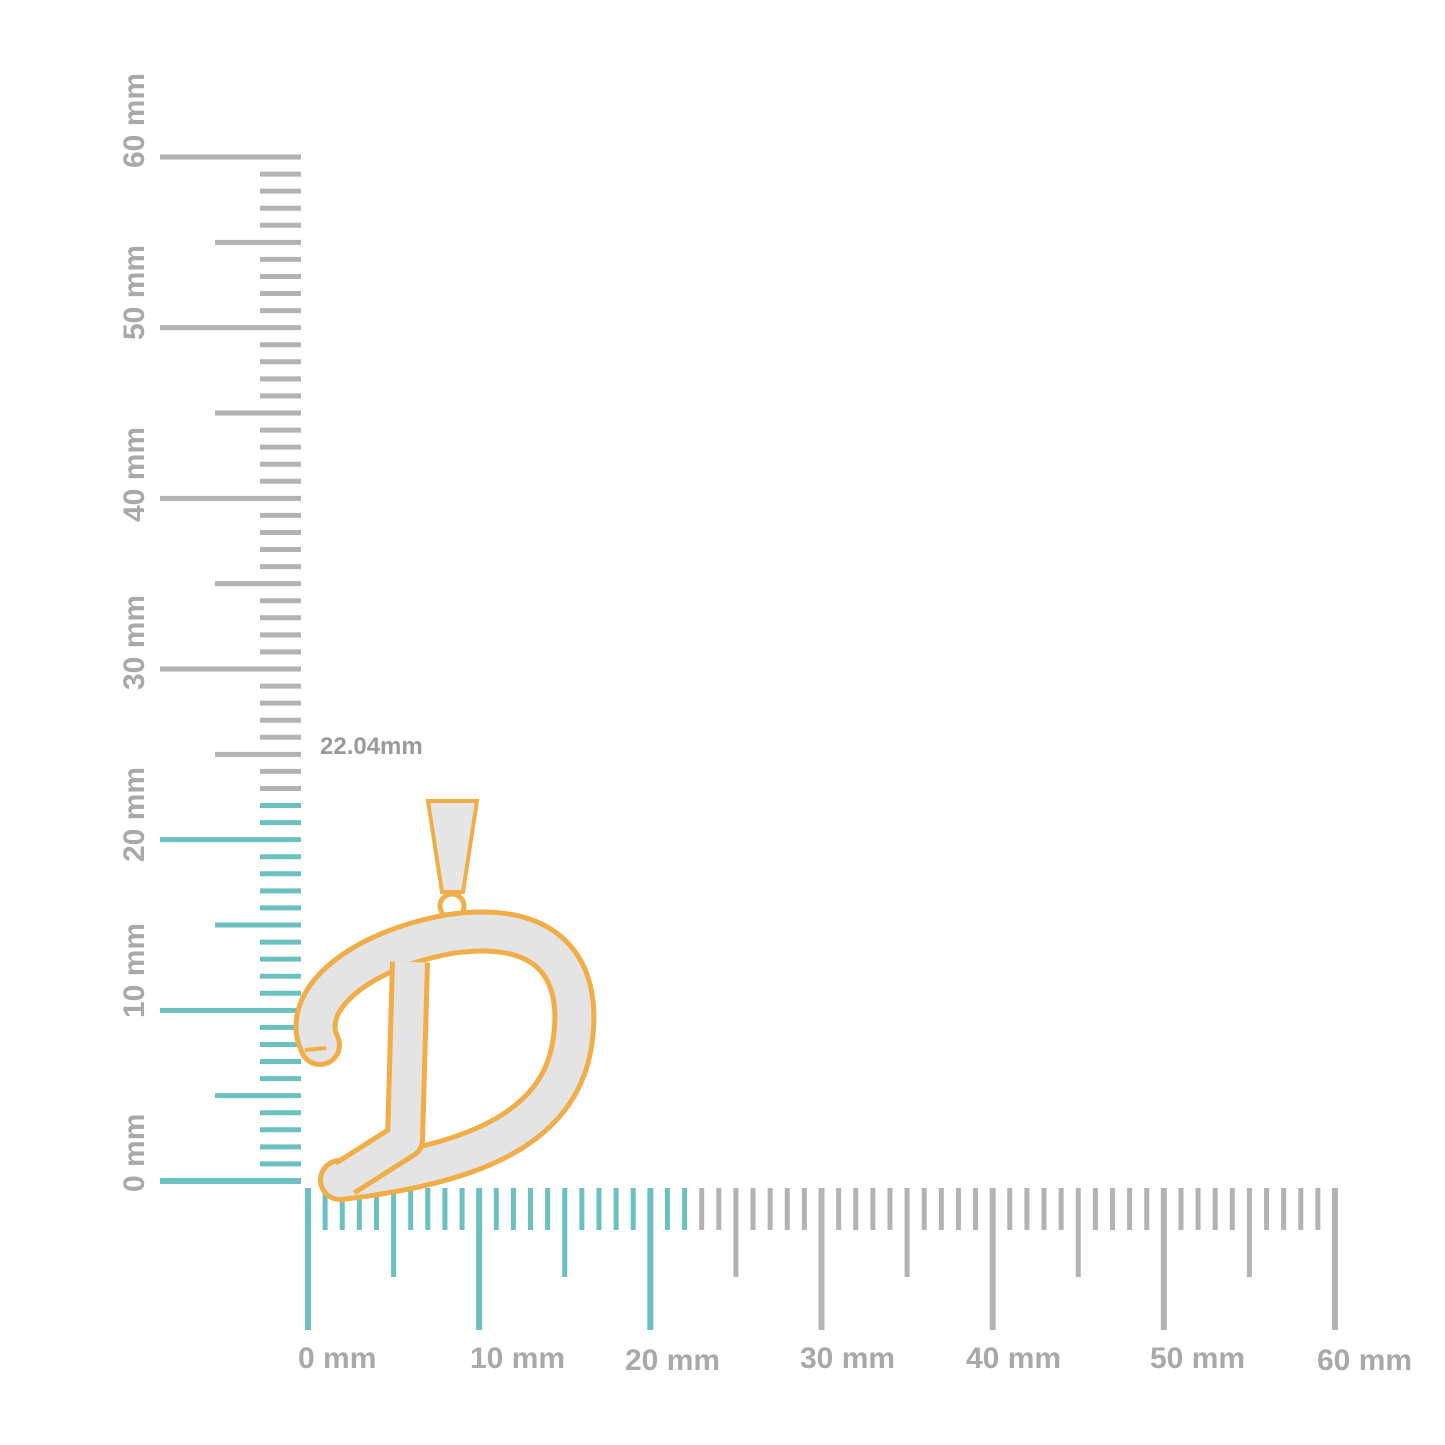 Image resolution: width=1445 pixels, height=1445 pixels. Describe the element at coordinates (134, 292) in the screenshot. I see `v-label-50: 50 mm` at that location.